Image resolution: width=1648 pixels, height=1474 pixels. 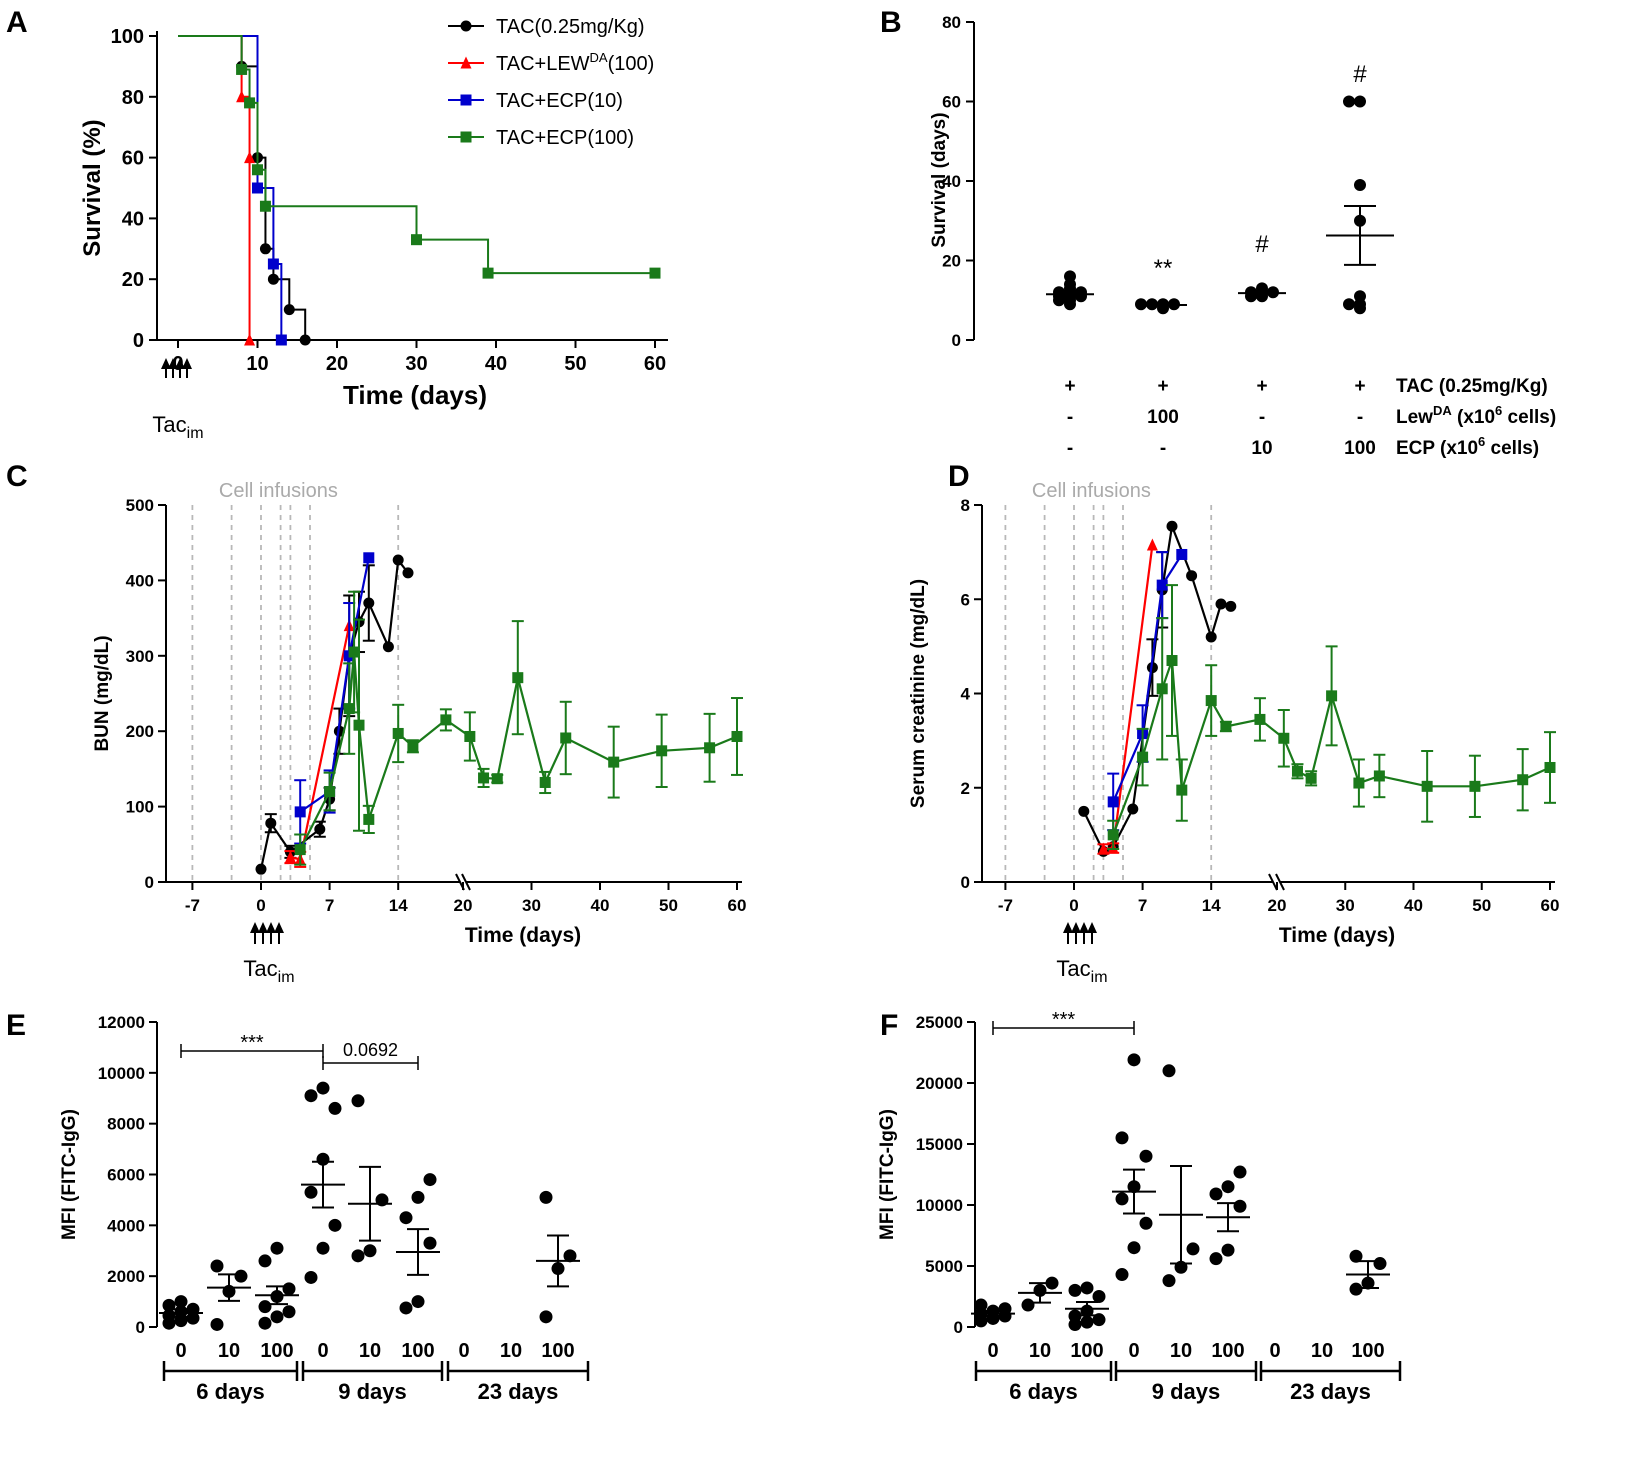 What do you see at coordinates (398, 905) in the screenshot?
I see `x-tick-label: 14` at bounding box center [398, 905].